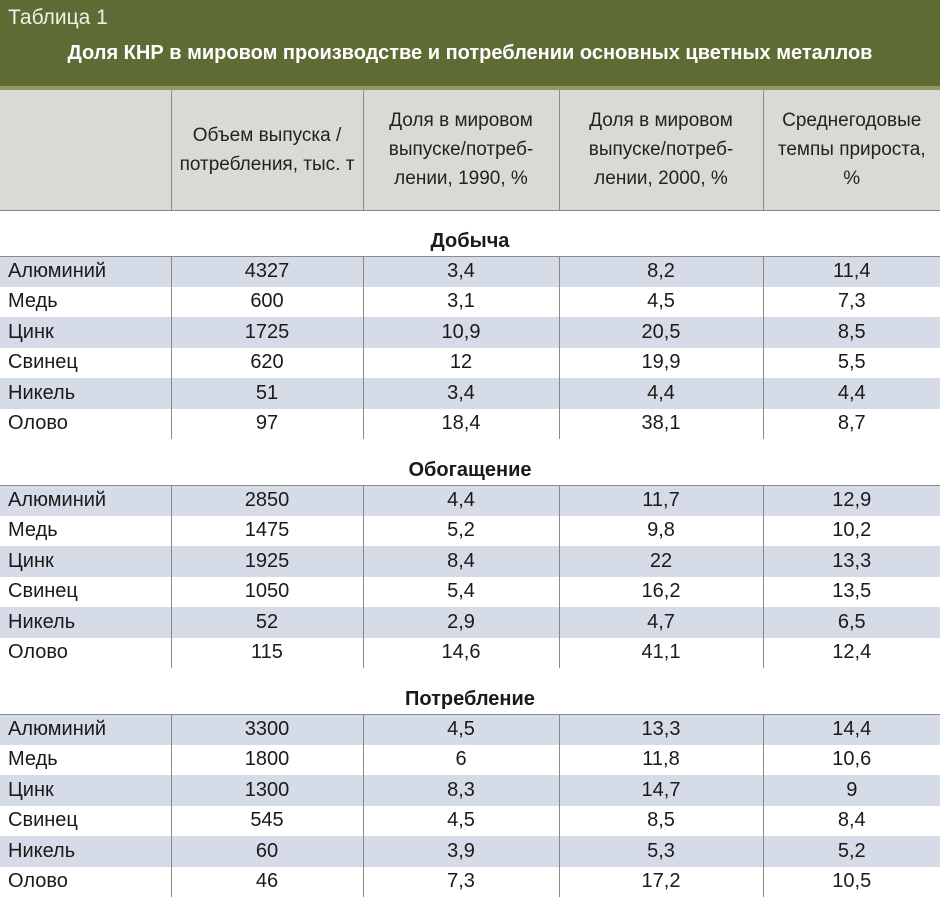 The height and width of the screenshot is (897, 940). What do you see at coordinates (851, 851) in the screenshot?
I see `cell-growth: 5,2` at bounding box center [851, 851].